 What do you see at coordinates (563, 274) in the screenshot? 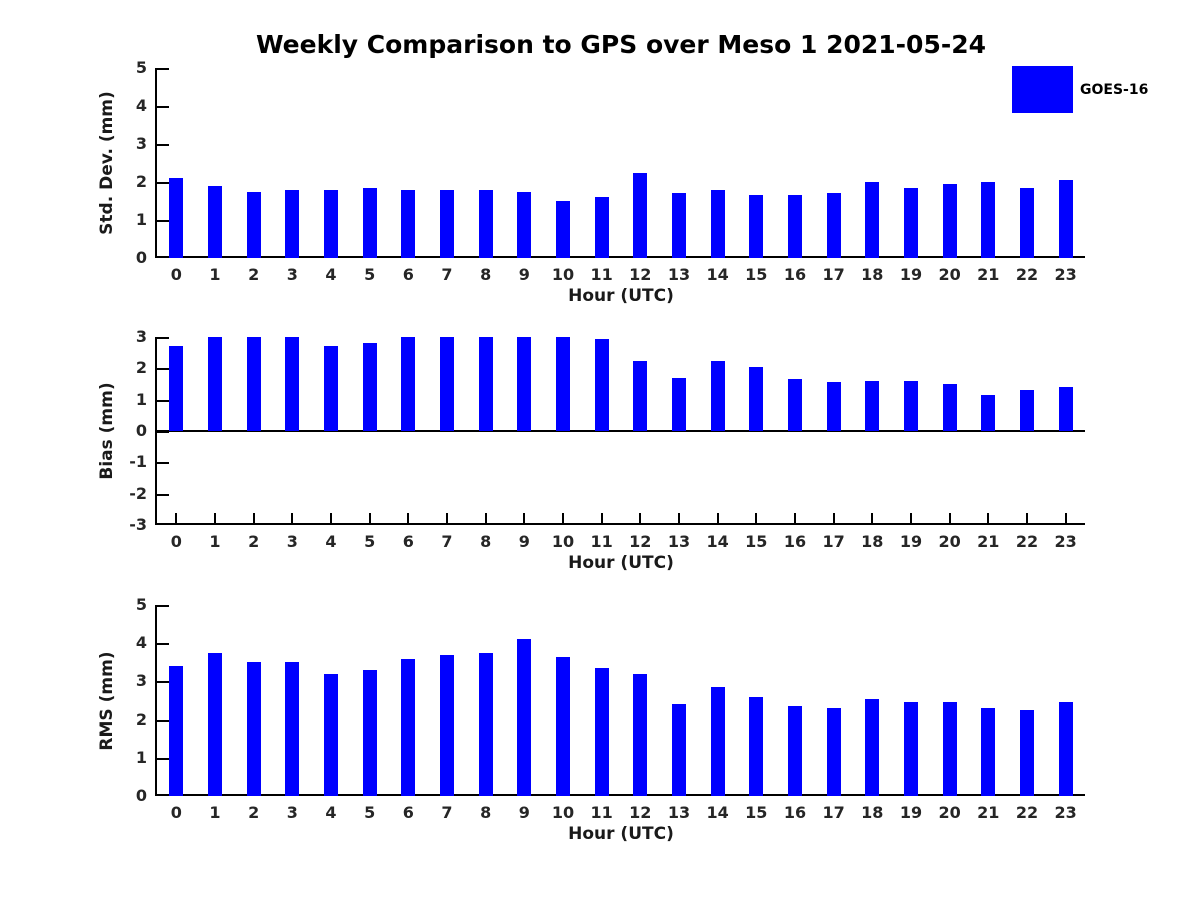
I see `x-tick-label: 10` at bounding box center [563, 274].